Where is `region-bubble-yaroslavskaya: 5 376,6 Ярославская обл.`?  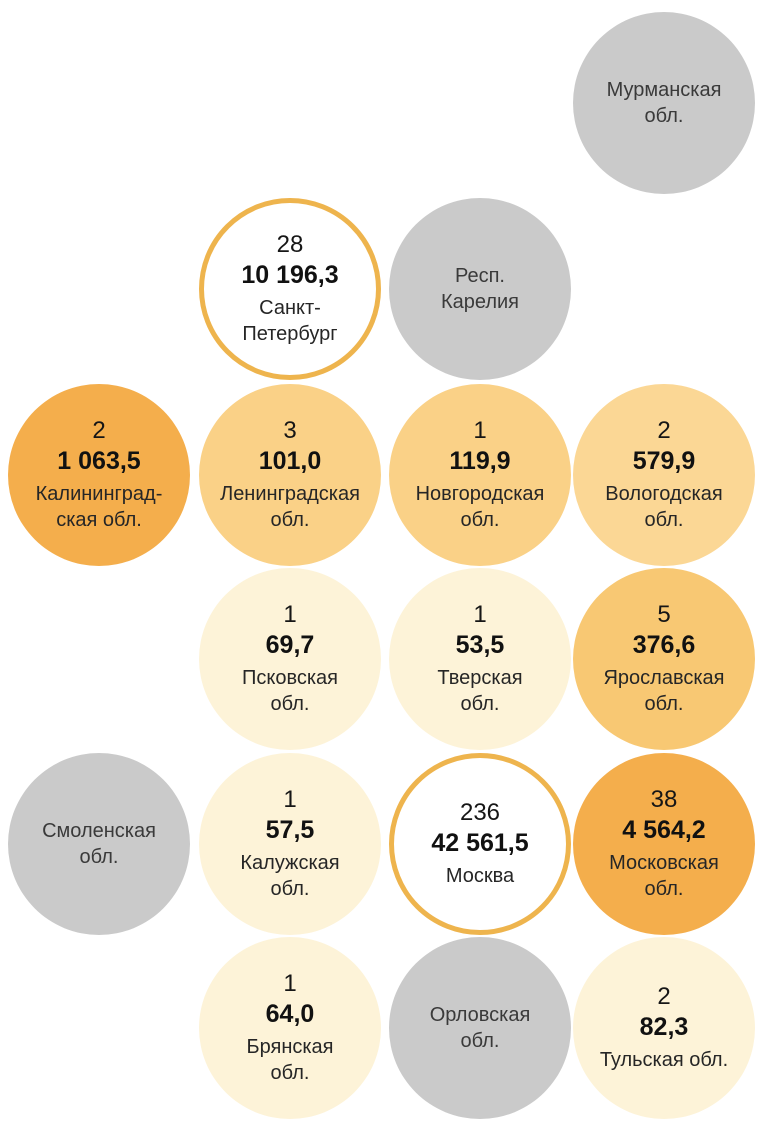
region-bubble-yaroslavskaya: 5 376,6 Ярославская обл. is located at coordinates (664, 659).